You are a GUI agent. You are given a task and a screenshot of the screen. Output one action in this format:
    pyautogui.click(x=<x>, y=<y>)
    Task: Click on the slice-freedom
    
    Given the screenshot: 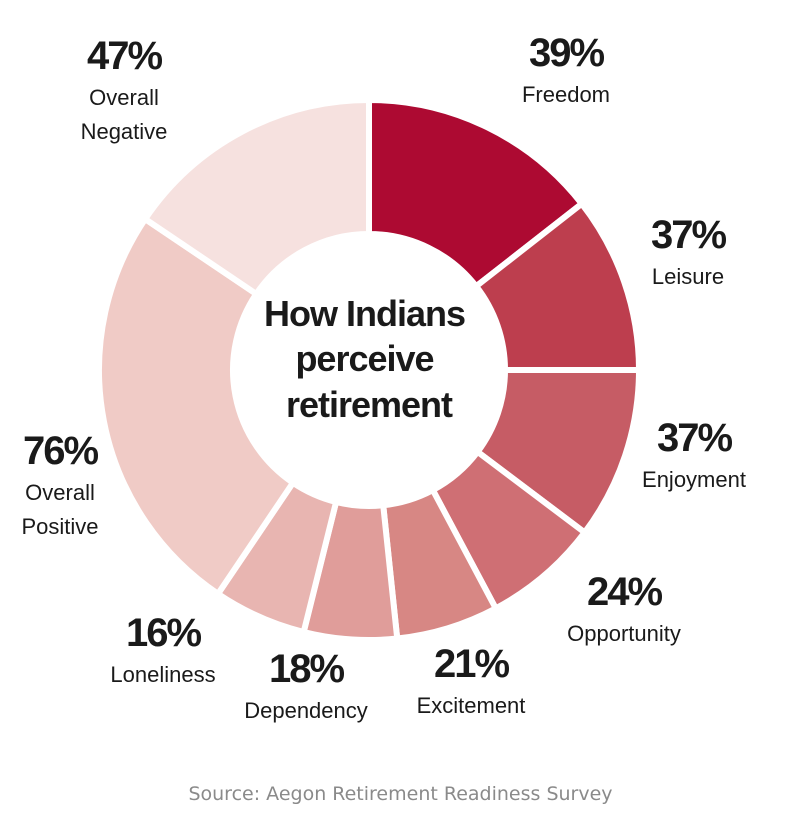 What is the action you would take?
    pyautogui.click(x=476, y=193)
    